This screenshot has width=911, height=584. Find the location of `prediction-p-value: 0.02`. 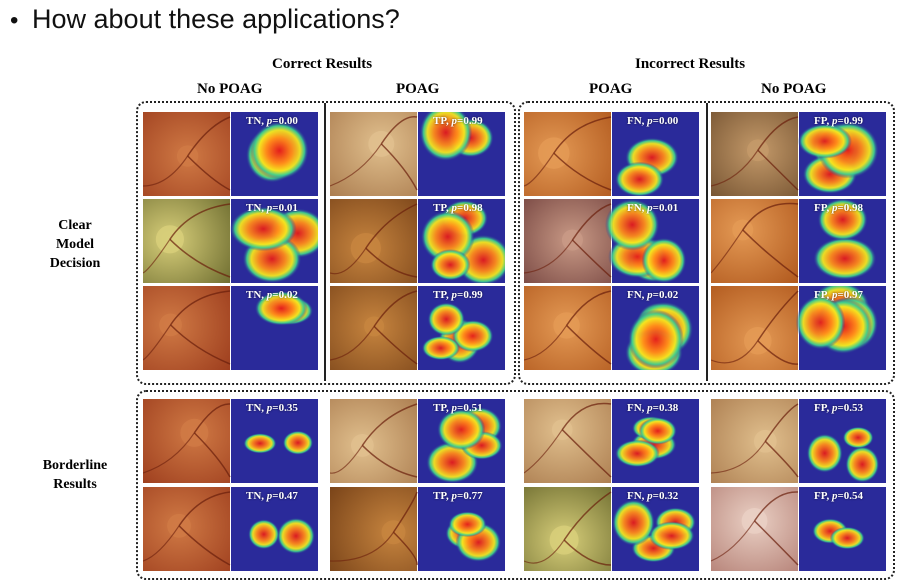

prediction-p-value: 0.02 is located at coordinates (288, 295).